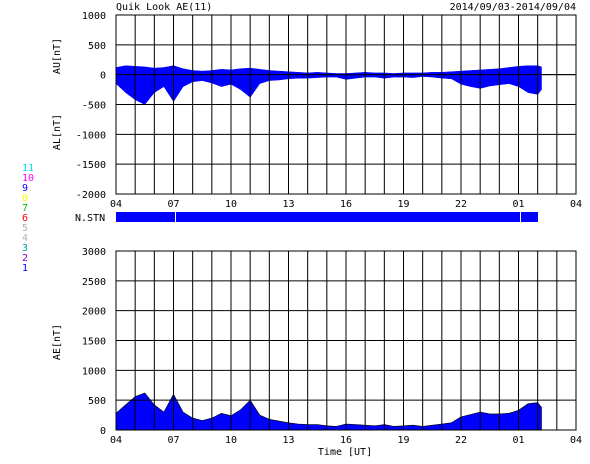  I want to click on bottom-y-tick-label: 1500, so click(94, 342).